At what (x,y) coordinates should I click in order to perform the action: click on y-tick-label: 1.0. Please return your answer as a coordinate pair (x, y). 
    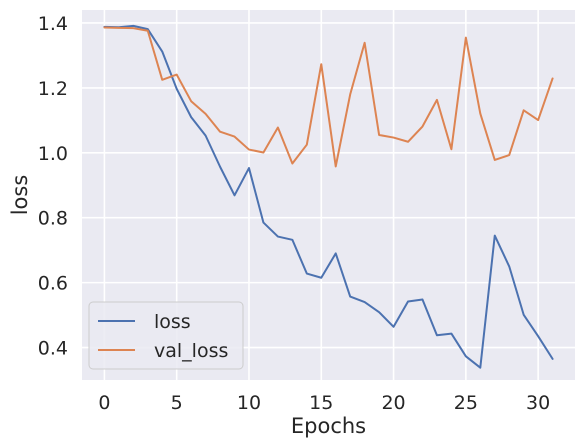
    Looking at the image, I should click on (53, 154).